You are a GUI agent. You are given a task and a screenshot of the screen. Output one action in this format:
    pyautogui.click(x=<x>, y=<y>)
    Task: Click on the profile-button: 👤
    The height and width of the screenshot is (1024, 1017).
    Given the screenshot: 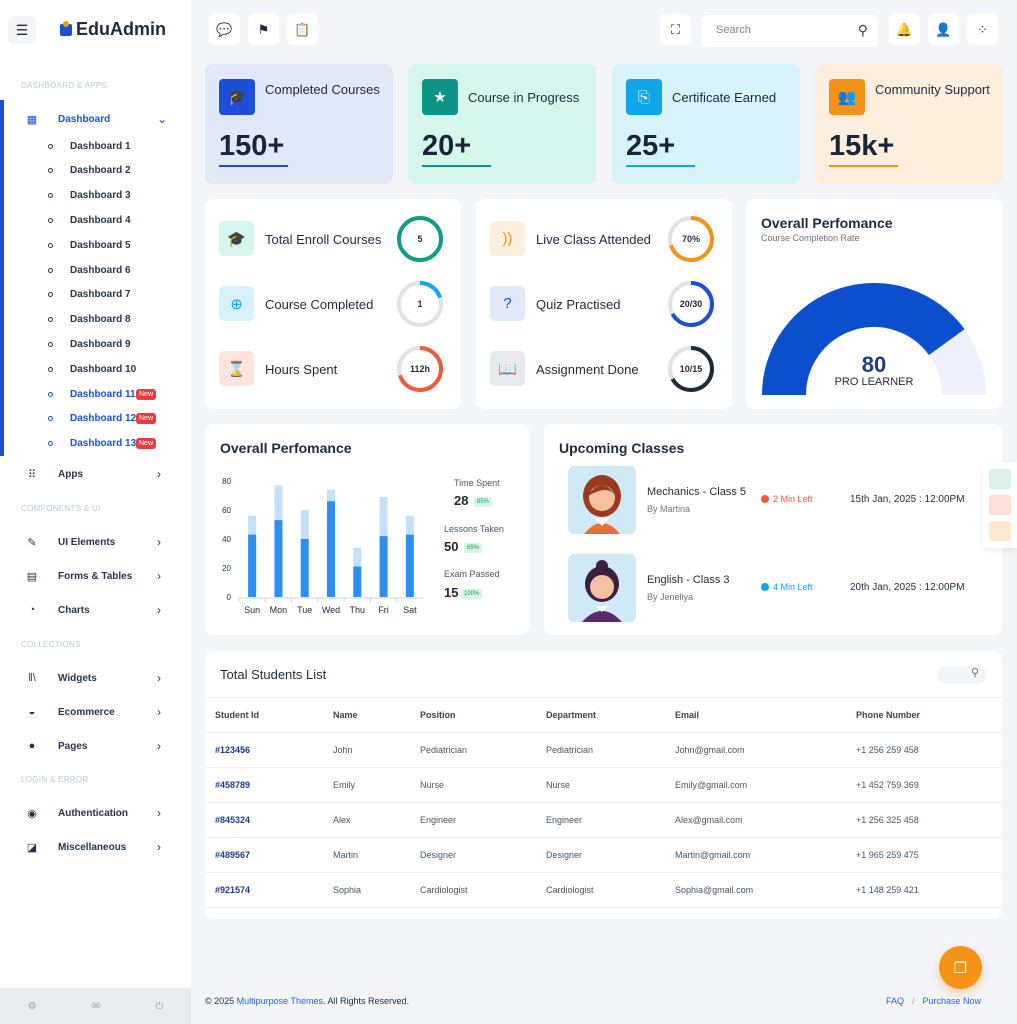 What is the action you would take?
    pyautogui.click(x=943, y=29)
    